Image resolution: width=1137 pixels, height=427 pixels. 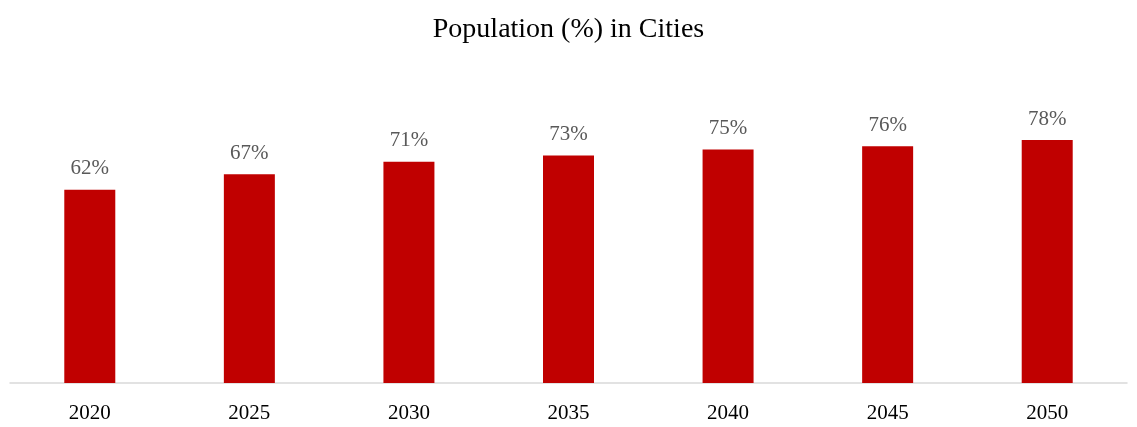 I want to click on data-label: 62%, so click(x=90, y=167).